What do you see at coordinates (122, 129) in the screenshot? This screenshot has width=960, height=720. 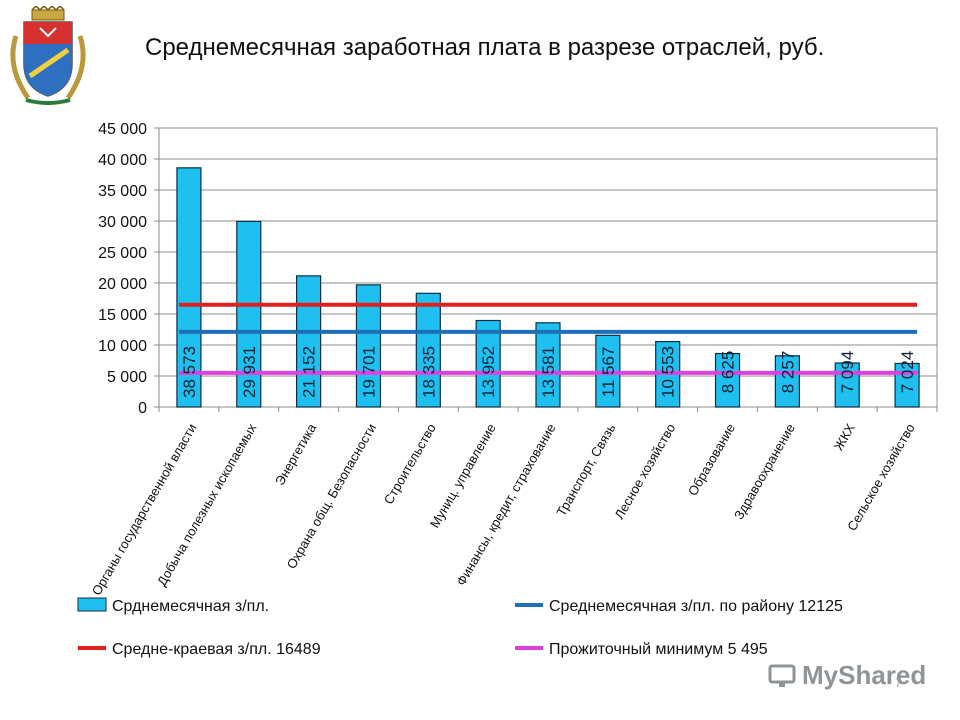 I see `y-tick-label: 45 000` at bounding box center [122, 129].